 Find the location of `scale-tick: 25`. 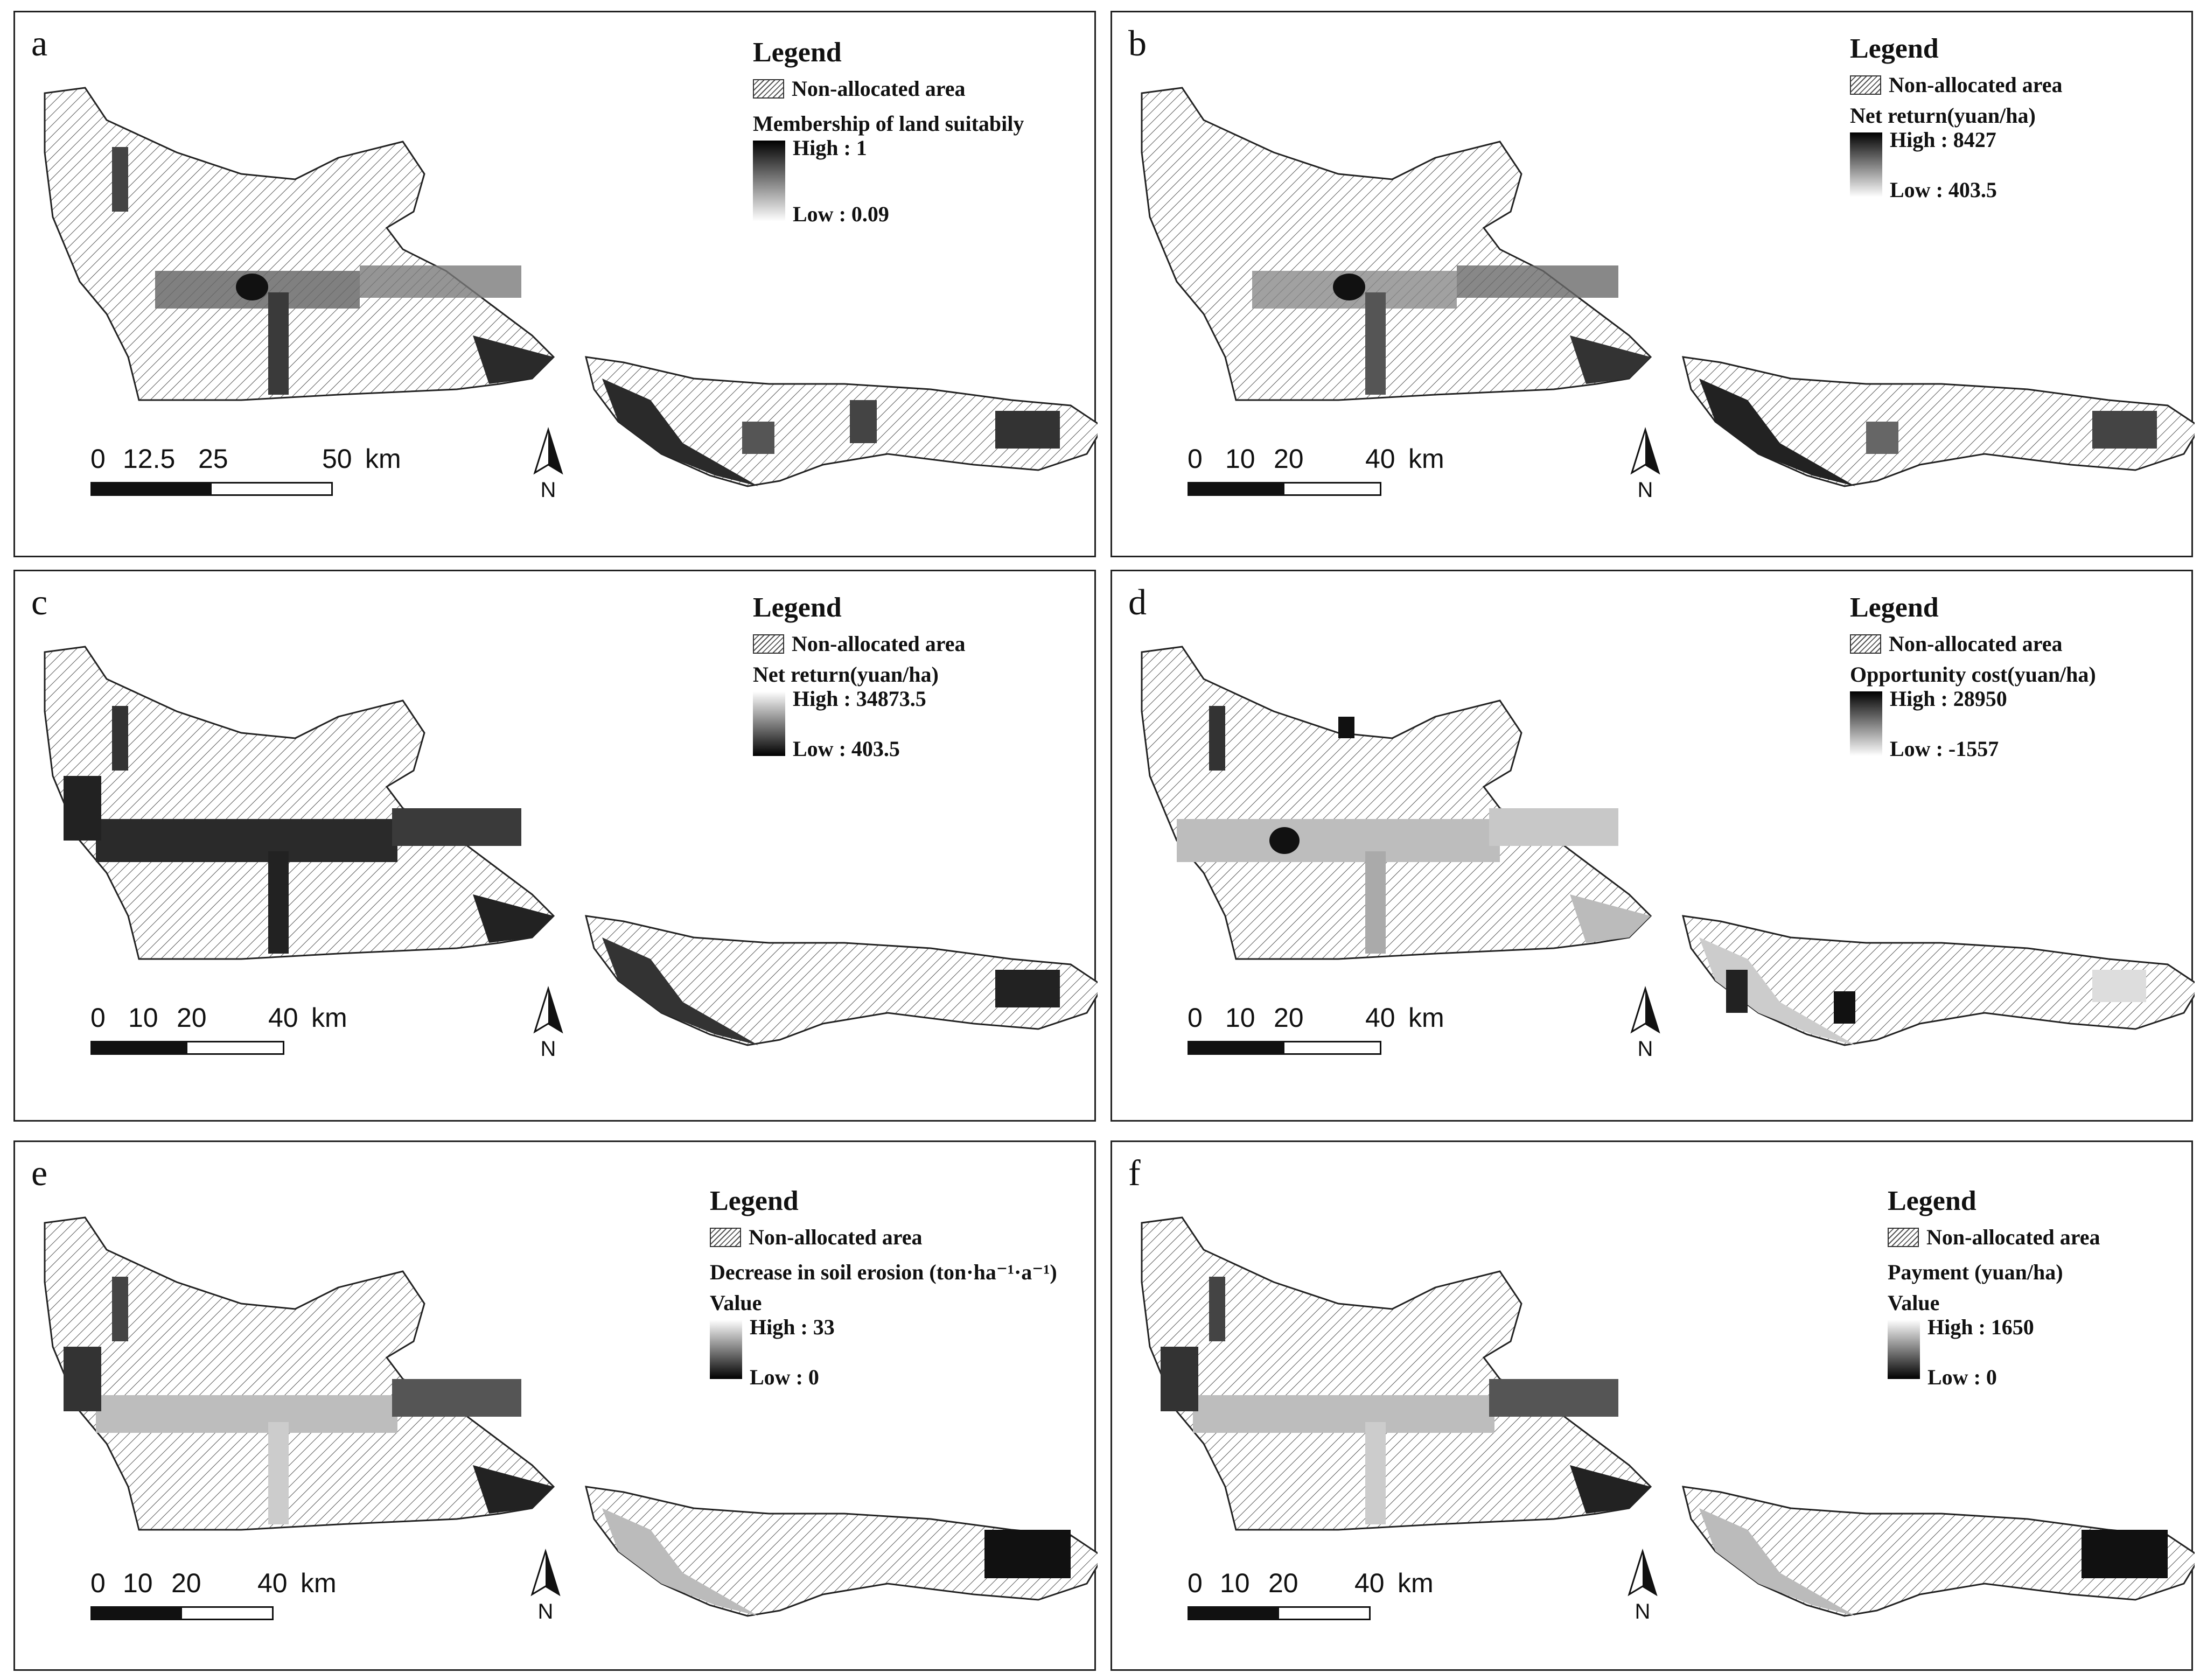

scale-tick: 25 is located at coordinates (213, 459).